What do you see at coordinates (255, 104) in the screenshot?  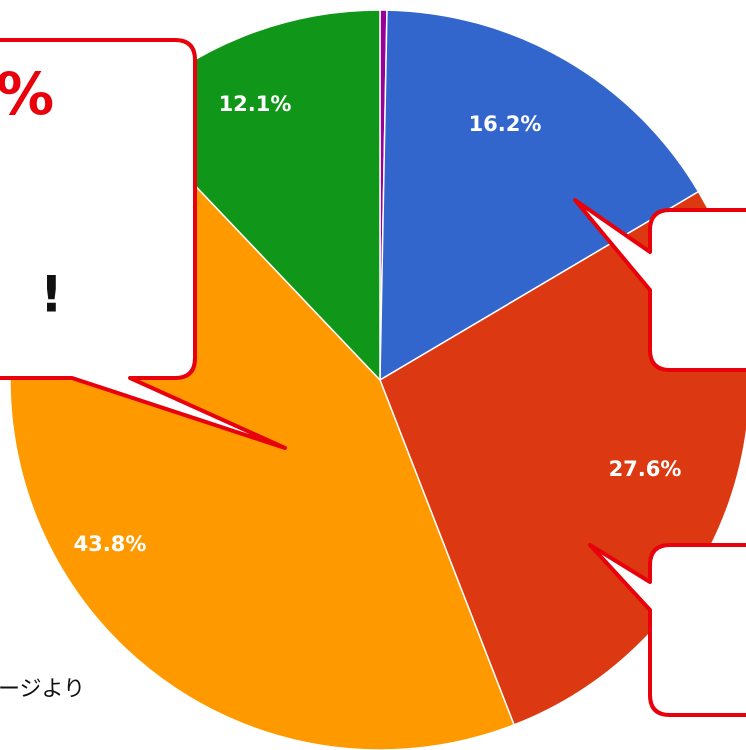 I see `slice-label: 12.1%` at bounding box center [255, 104].